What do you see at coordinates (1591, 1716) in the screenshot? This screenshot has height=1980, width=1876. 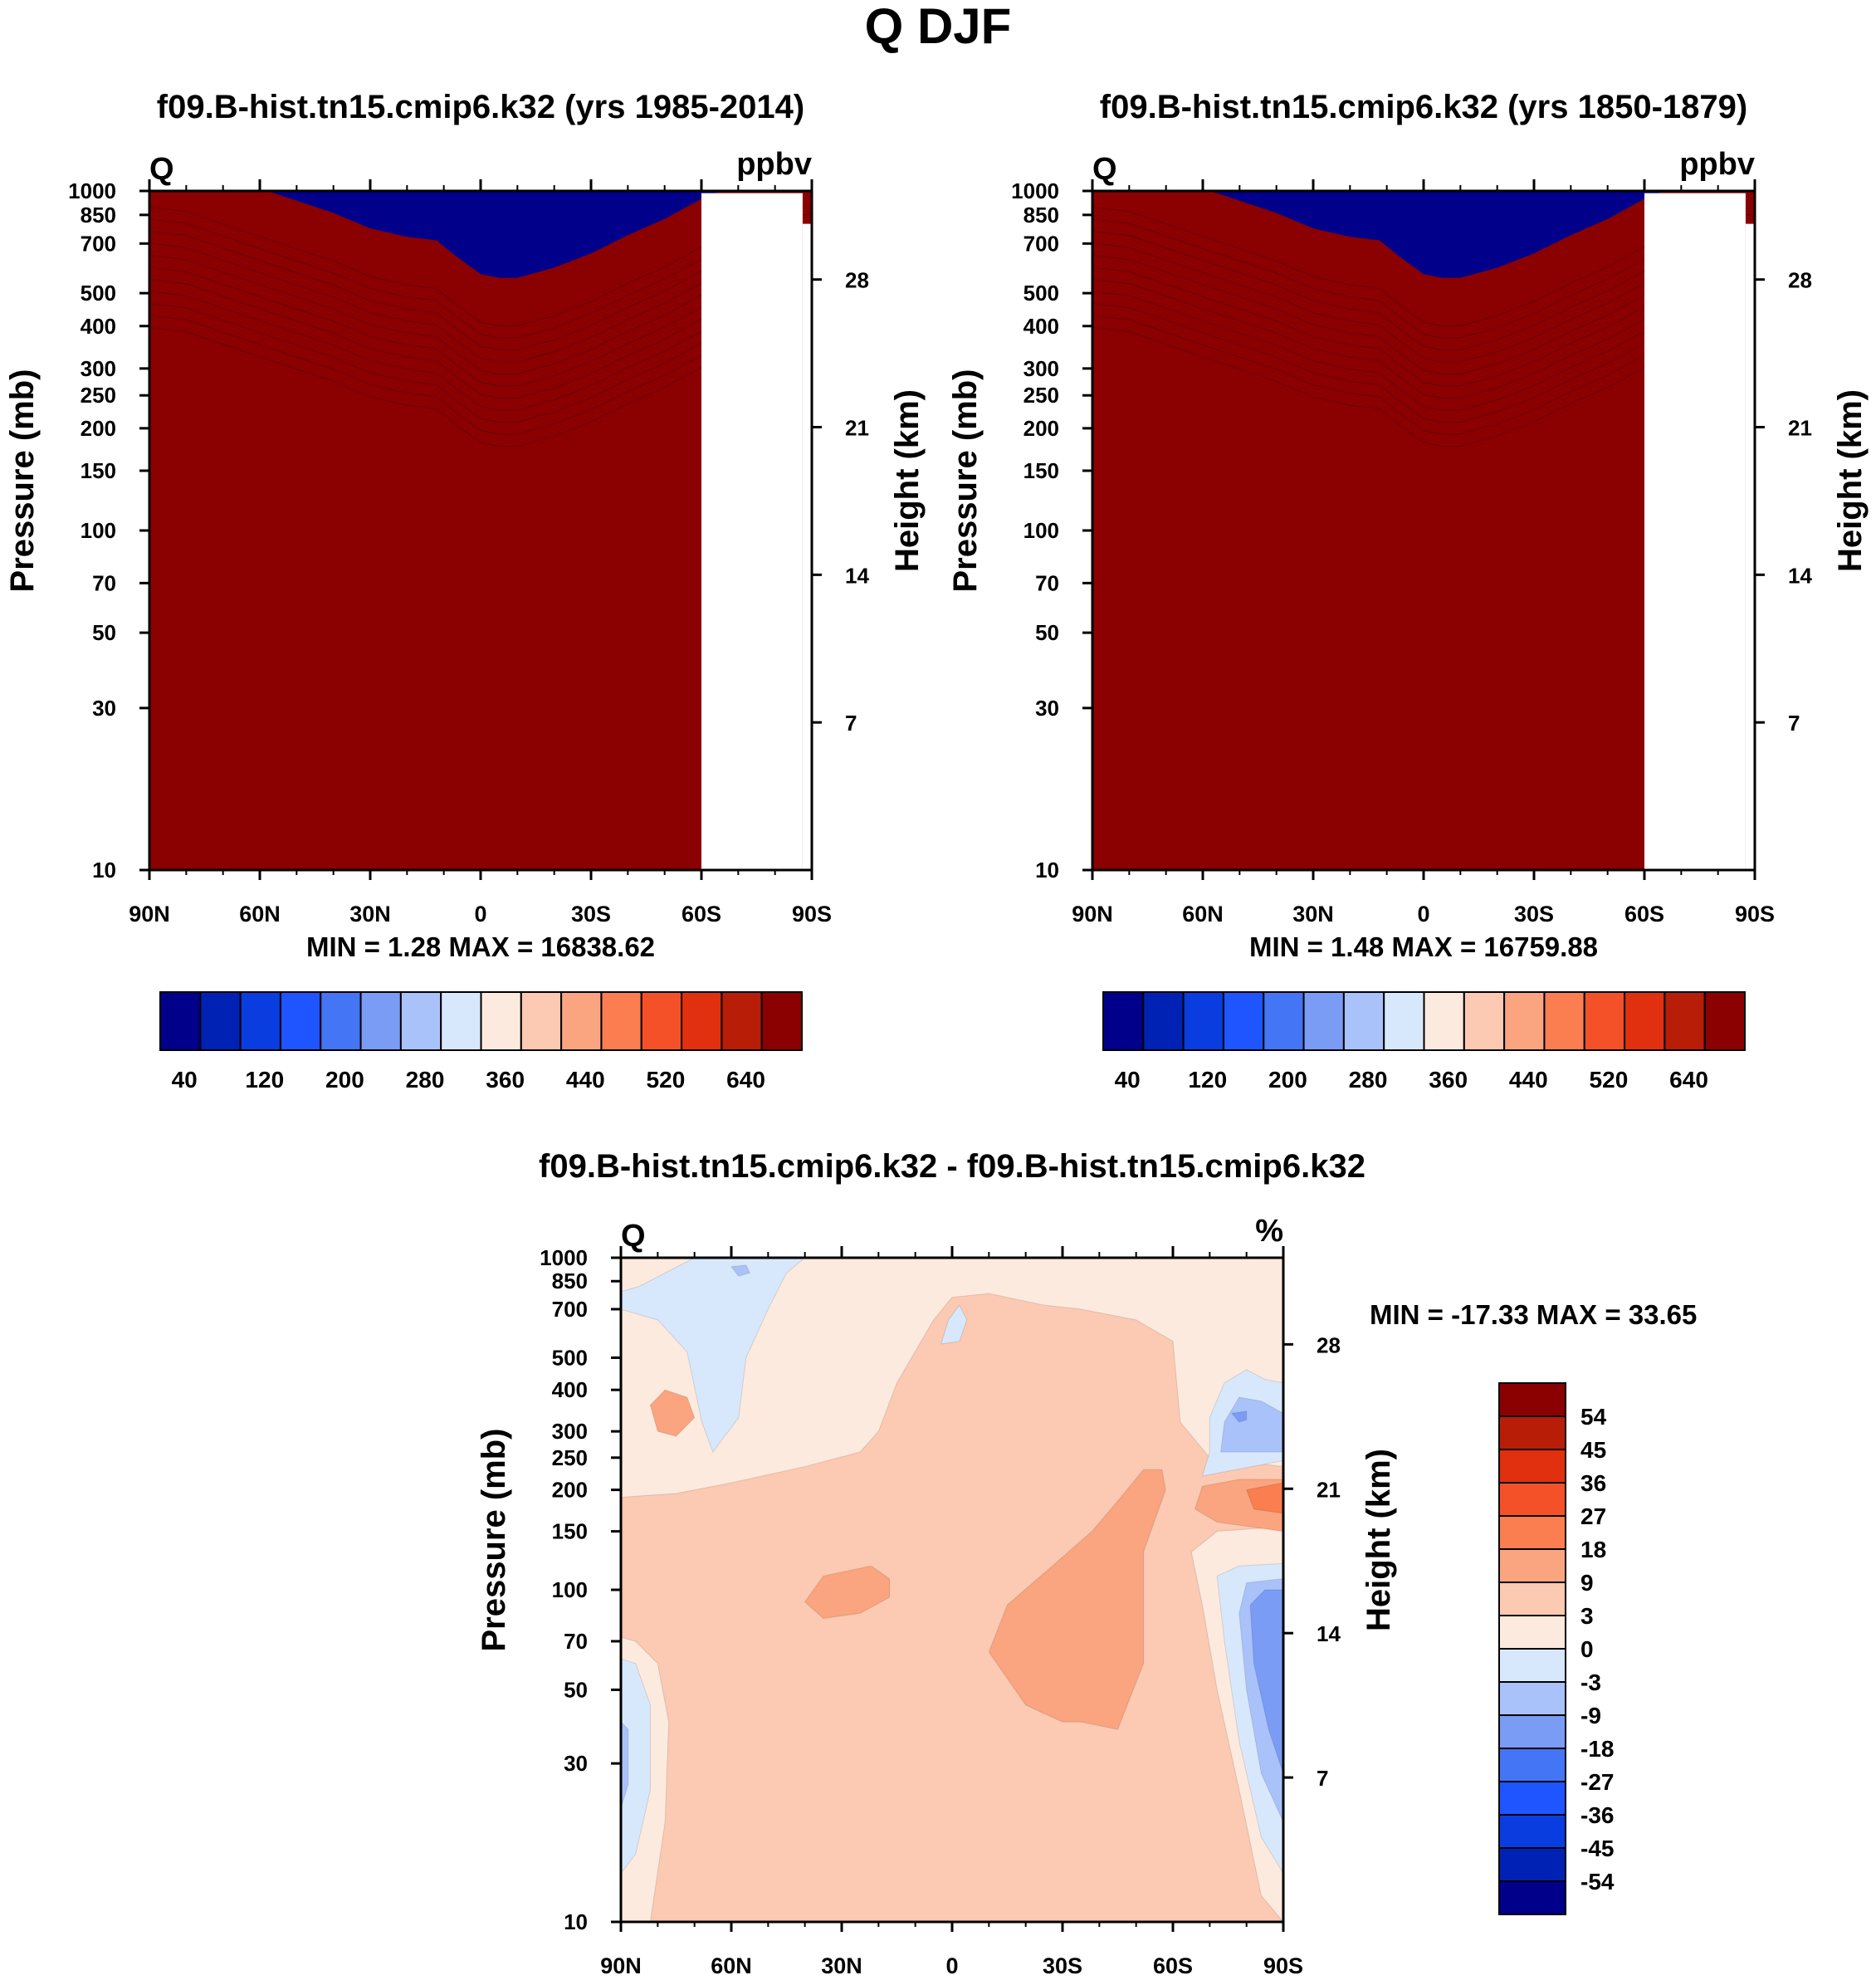 I see `p3-colorbar-label: -9` at bounding box center [1591, 1716].